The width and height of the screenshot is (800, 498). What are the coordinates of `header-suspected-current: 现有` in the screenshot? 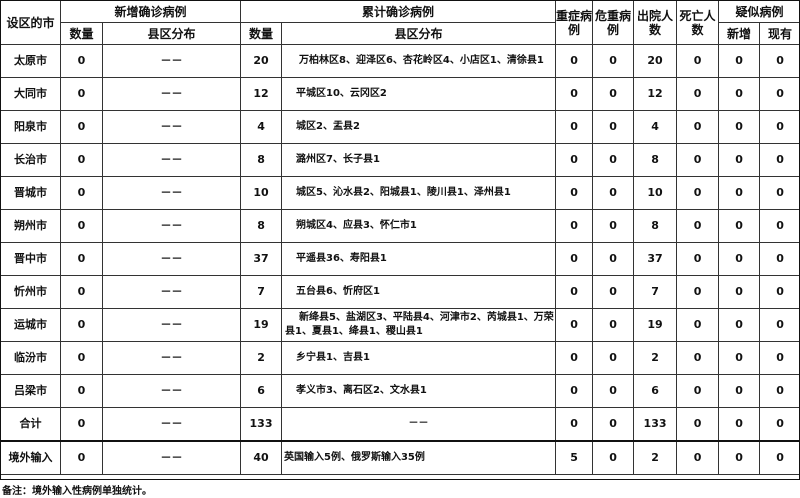 It's located at (779, 33).